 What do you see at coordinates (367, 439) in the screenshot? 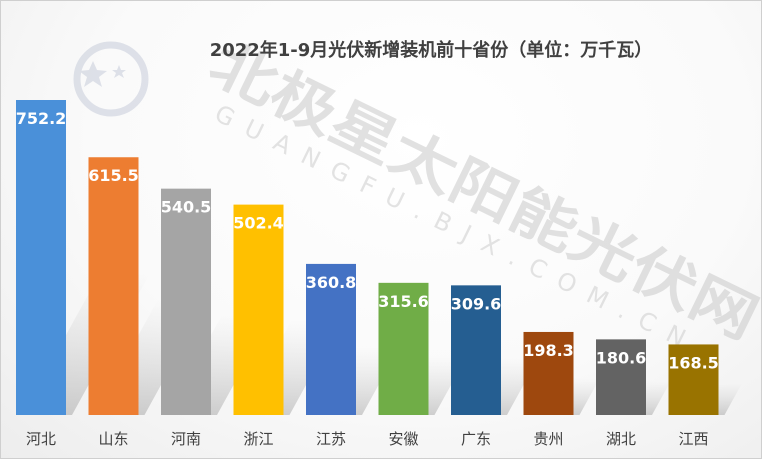
I see `category-labels: 河北 山东 河南 浙江 江苏 安徽 广东 贵州 湖北 江西` at bounding box center [367, 439].